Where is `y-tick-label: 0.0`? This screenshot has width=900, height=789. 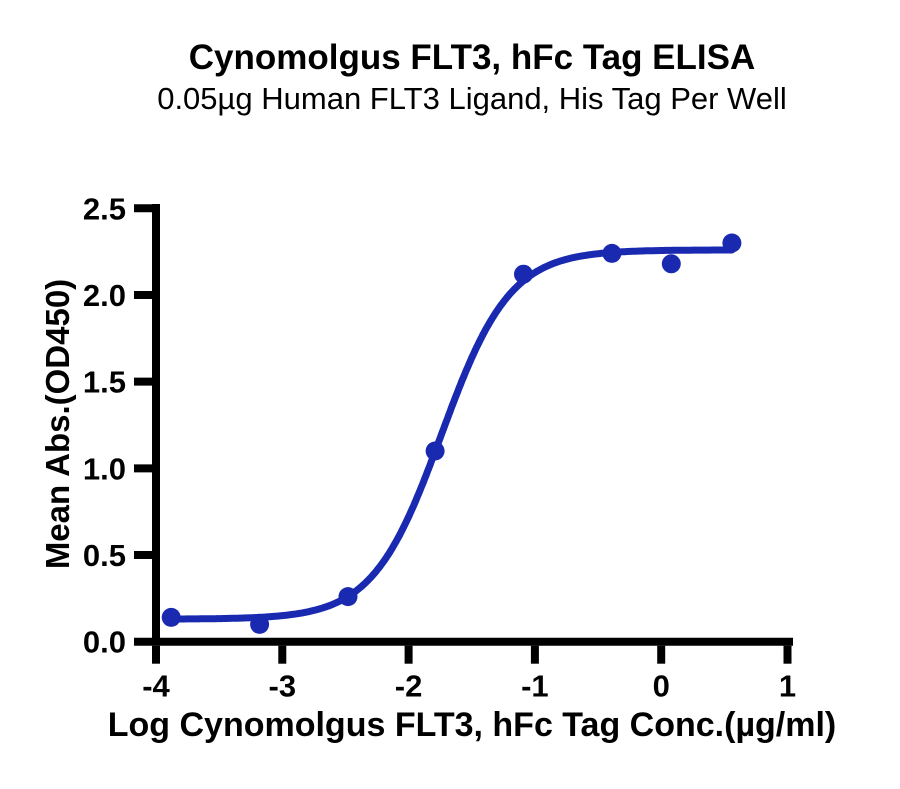 y-tick-label: 0.0 is located at coordinates (104, 642).